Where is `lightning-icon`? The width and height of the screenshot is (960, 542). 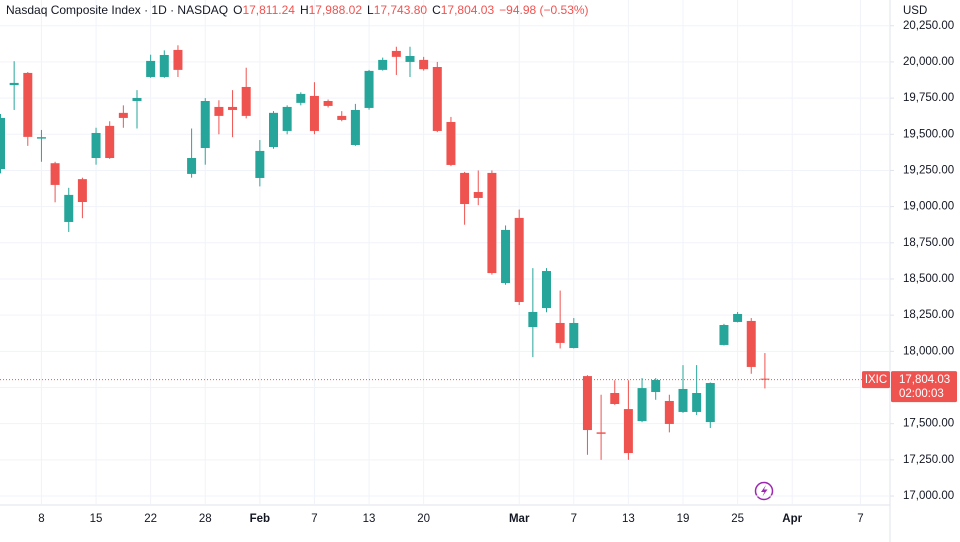 lightning-icon is located at coordinates (764, 491).